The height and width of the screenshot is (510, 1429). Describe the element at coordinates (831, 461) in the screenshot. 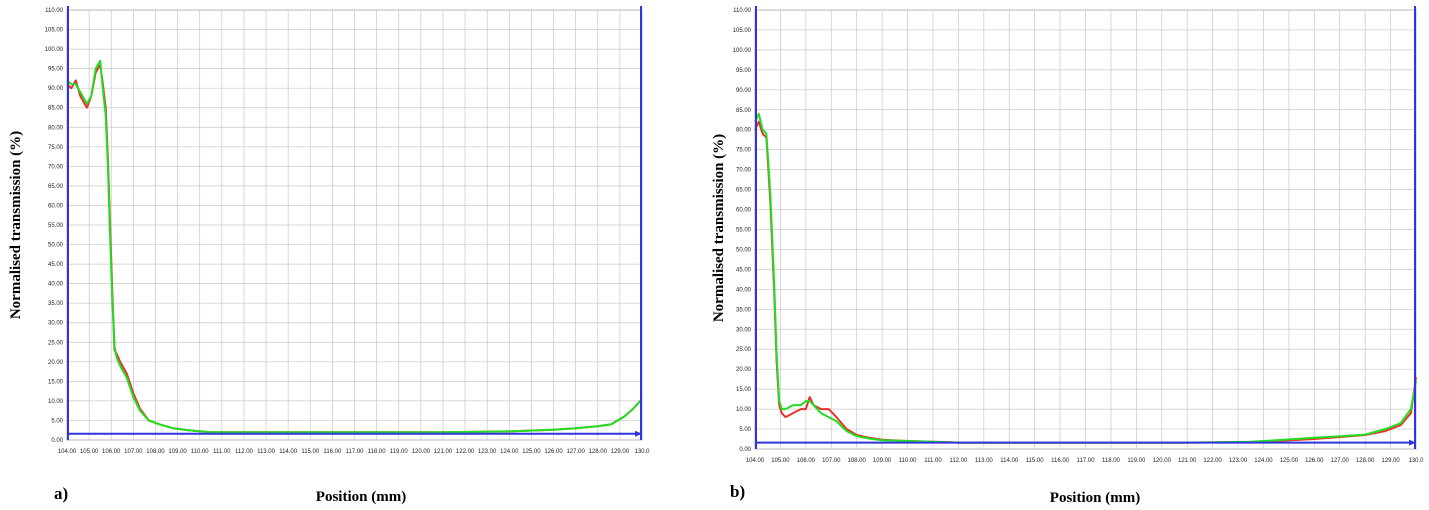

I see `x-tick-label: 107.00` at that location.